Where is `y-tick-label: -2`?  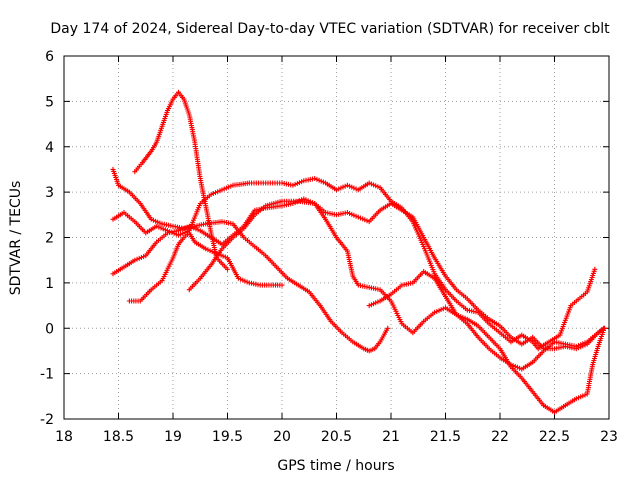 y-tick-label: -2 is located at coordinates (47, 420).